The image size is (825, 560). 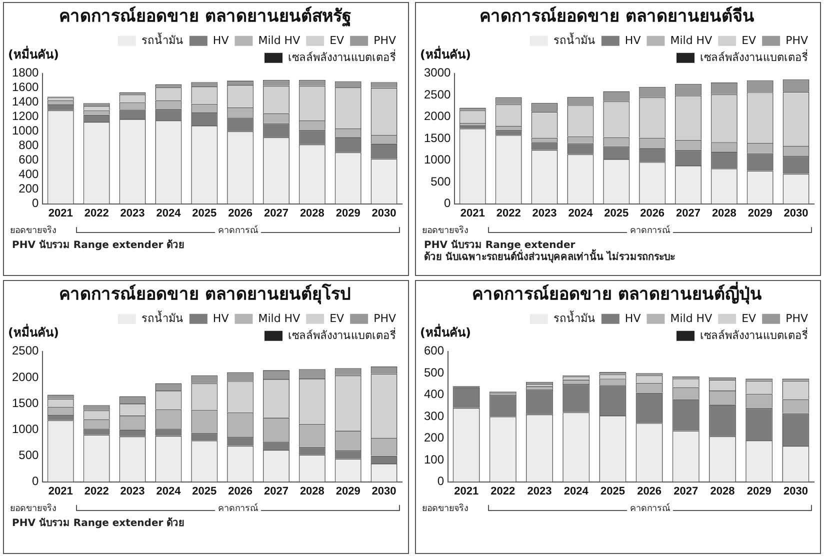 I want to click on y-tick-label: 1400, so click(x=26, y=101).